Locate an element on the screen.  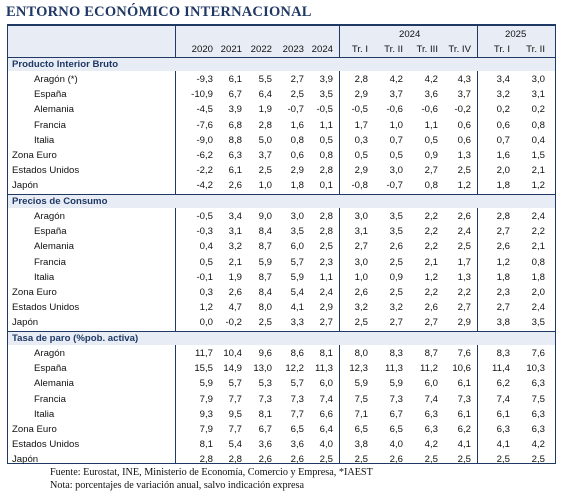
table-cell: 3,3 is located at coordinates (297, 323).